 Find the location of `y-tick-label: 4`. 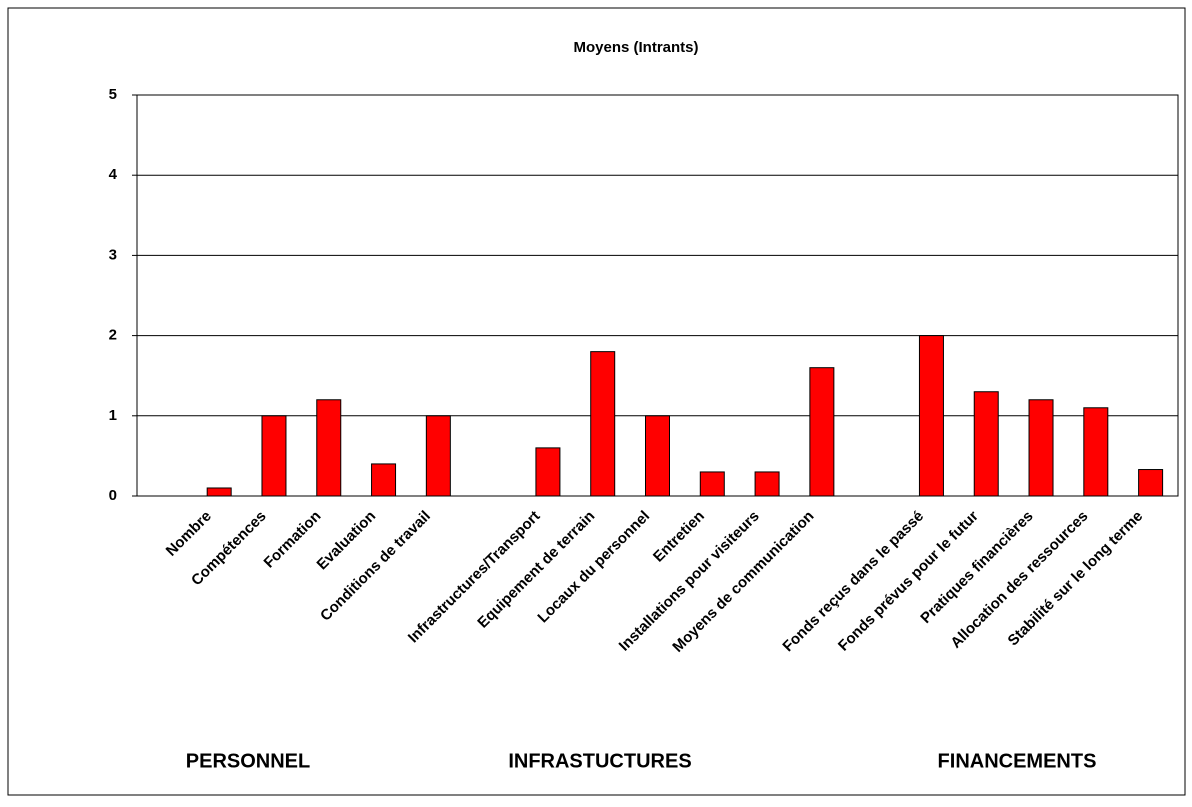

y-tick-label: 4 is located at coordinates (113, 174).